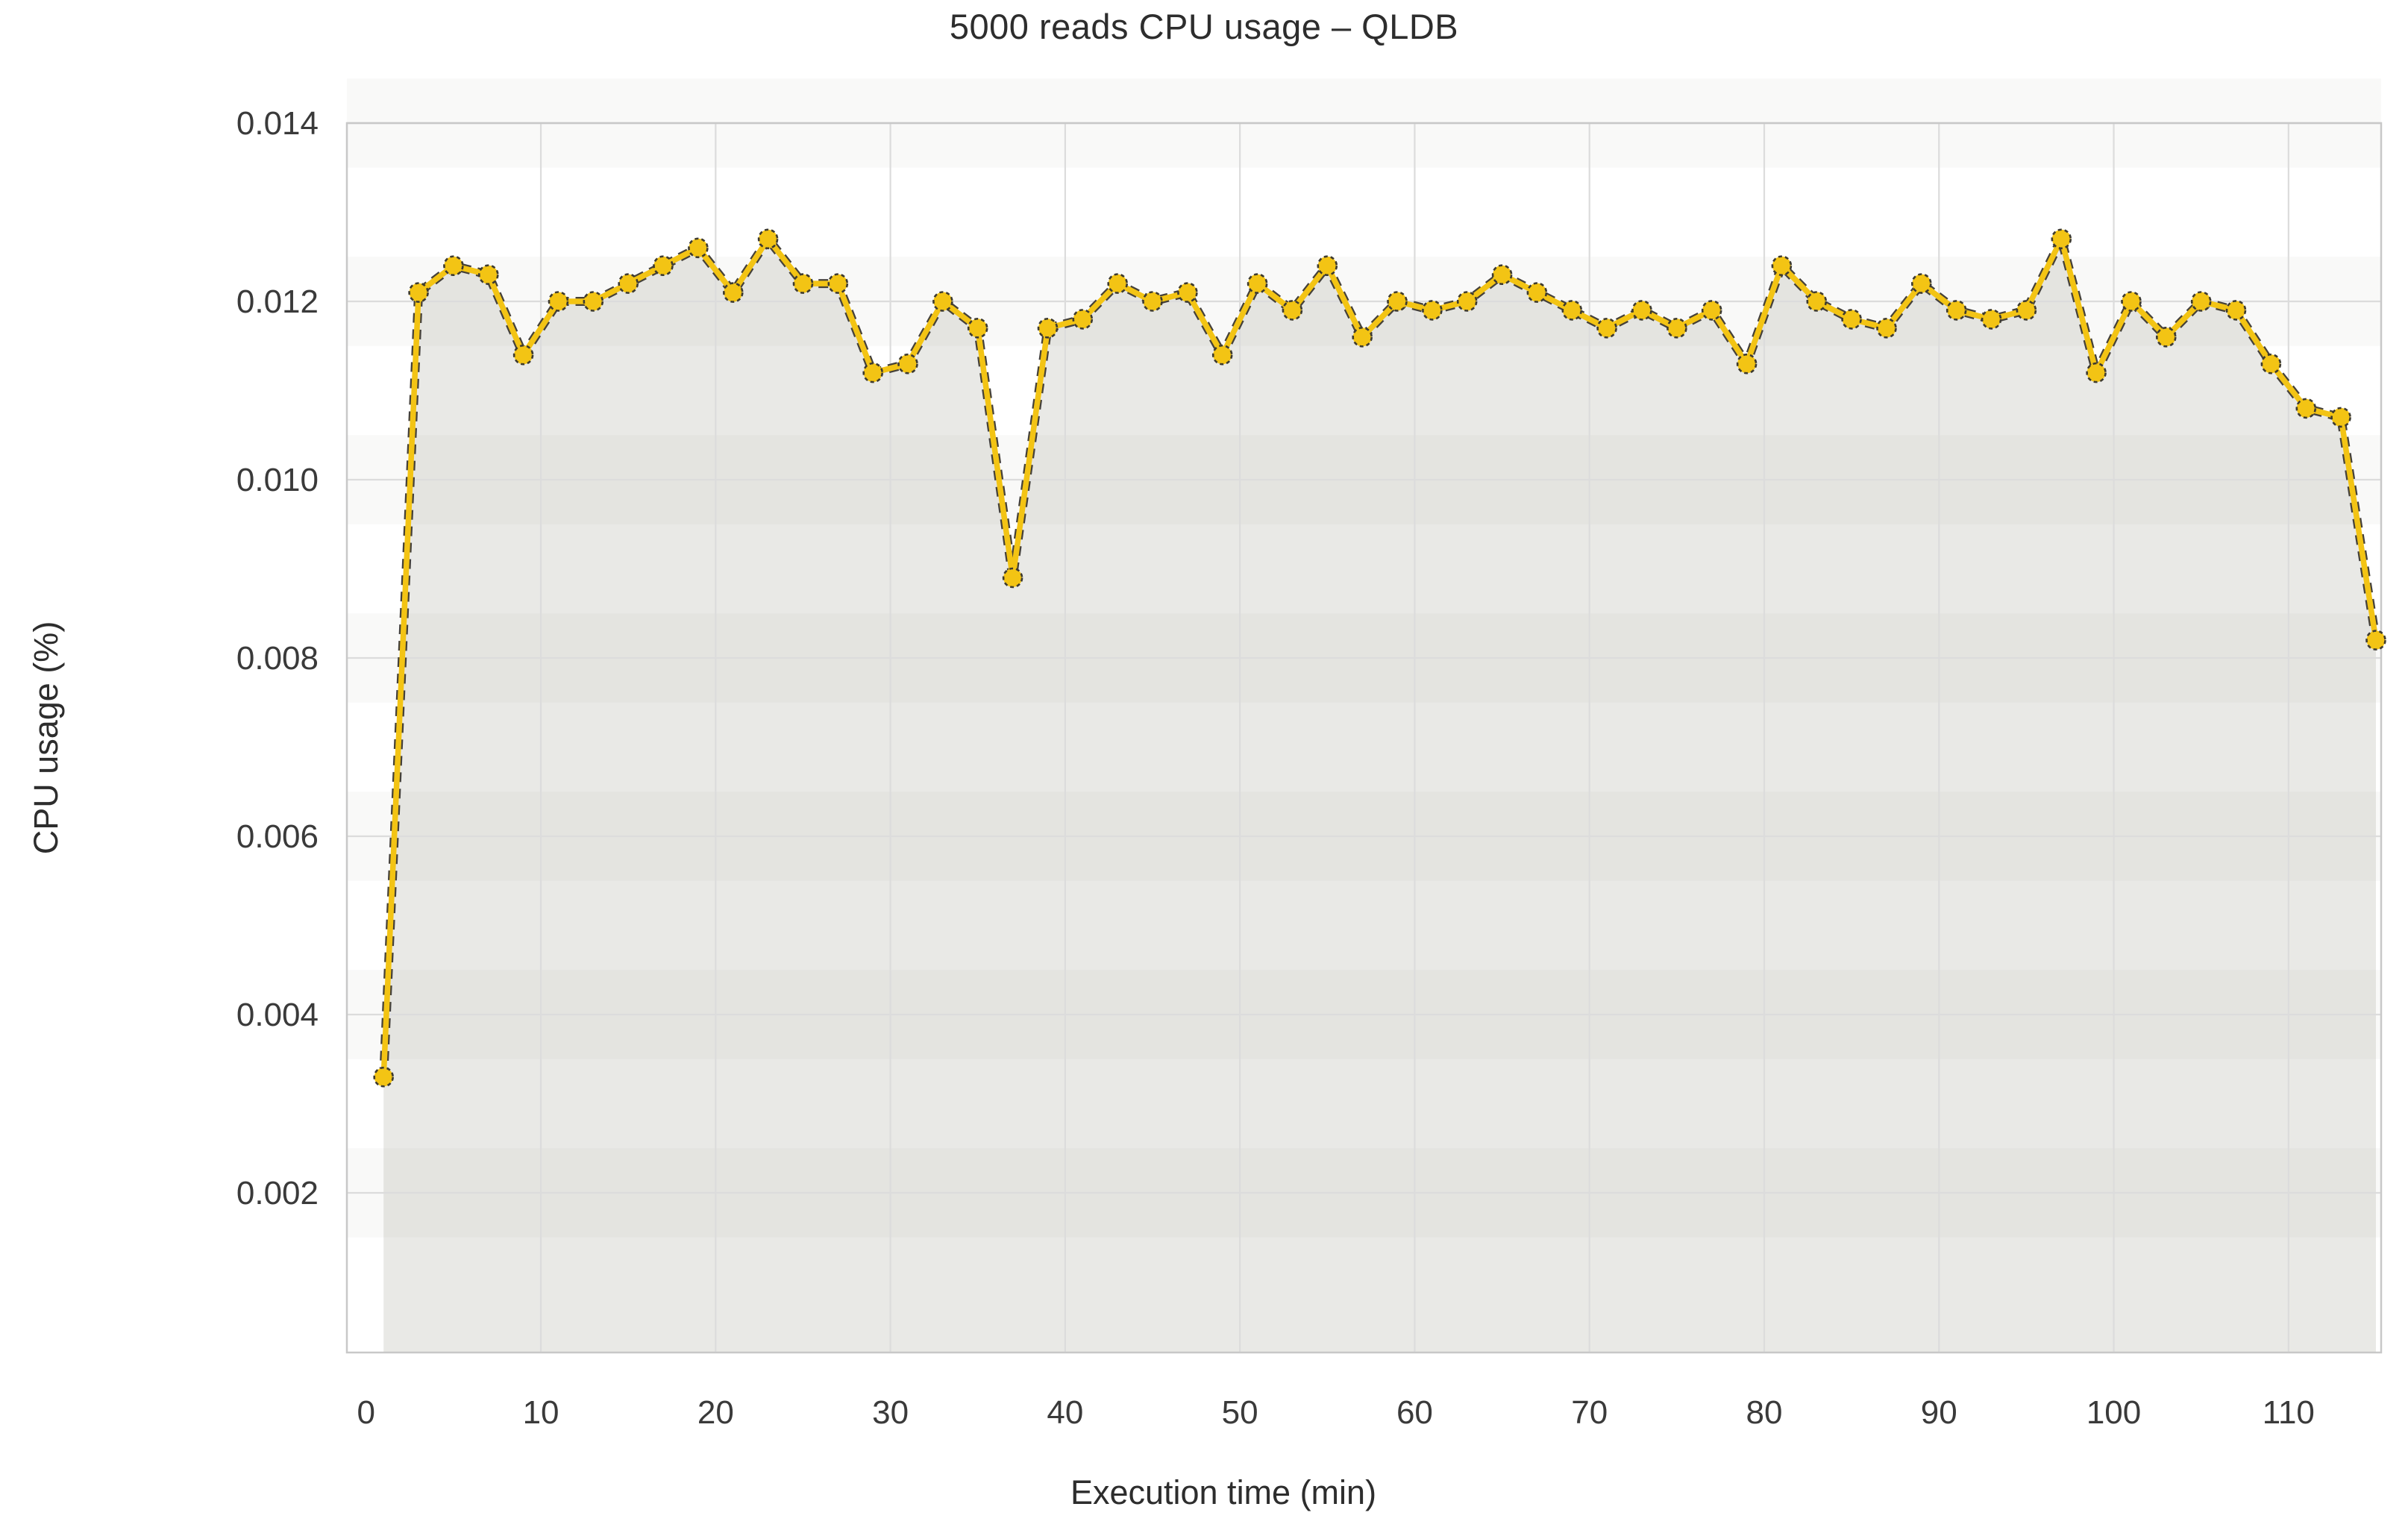 This screenshot has width=2408, height=1539. I want to click on x-tick-label: 10, so click(541, 1412).